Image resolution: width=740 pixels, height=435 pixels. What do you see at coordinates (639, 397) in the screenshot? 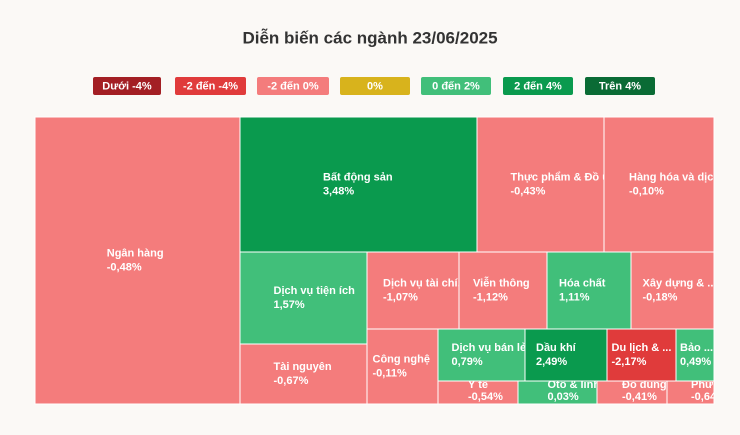
I see `tile-value: -0,41%` at bounding box center [639, 397].